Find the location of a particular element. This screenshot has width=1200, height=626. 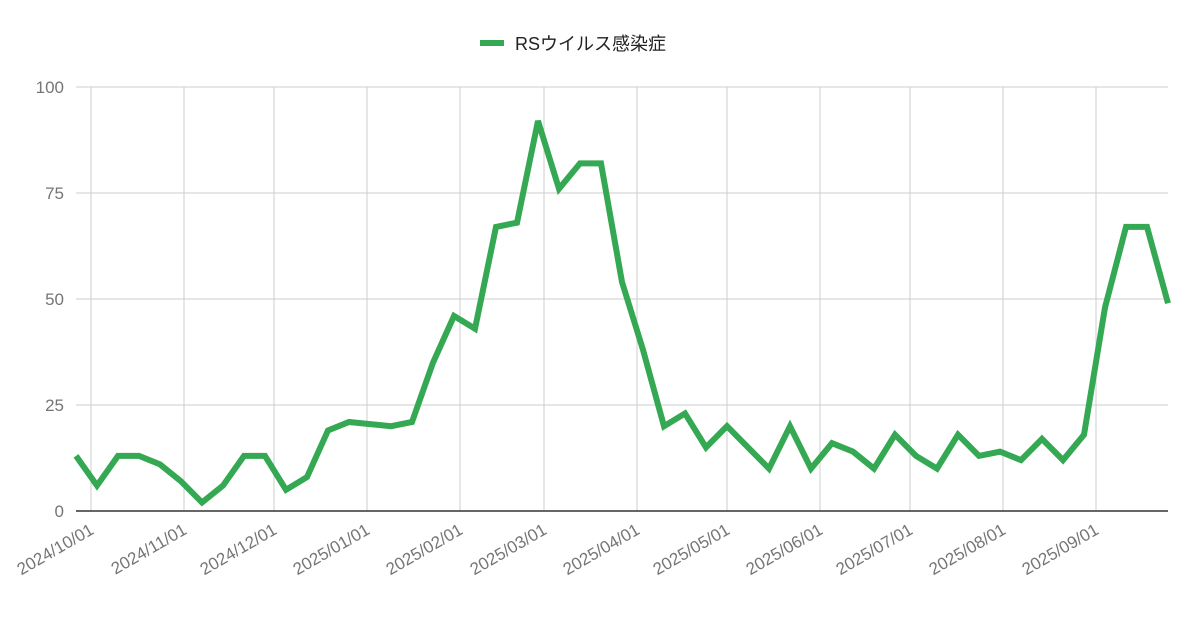

x-tick-label: 2025/09/01 is located at coordinates (1060, 549).